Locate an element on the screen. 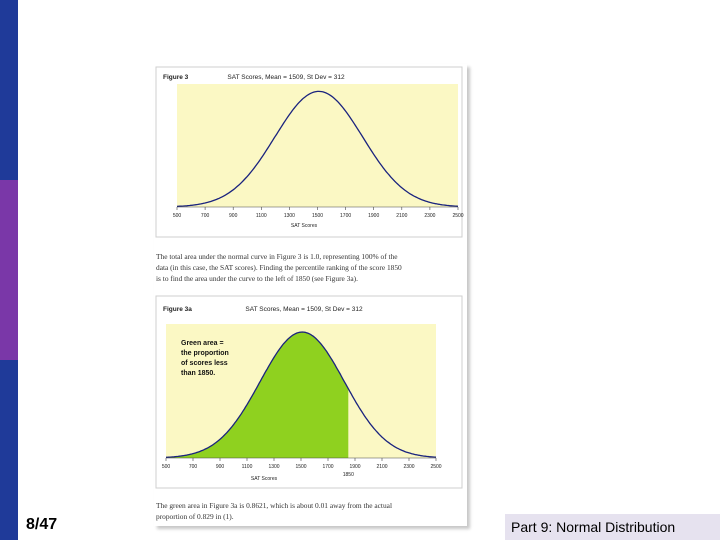  figure-3-tick-label: 700 is located at coordinates (205, 216).